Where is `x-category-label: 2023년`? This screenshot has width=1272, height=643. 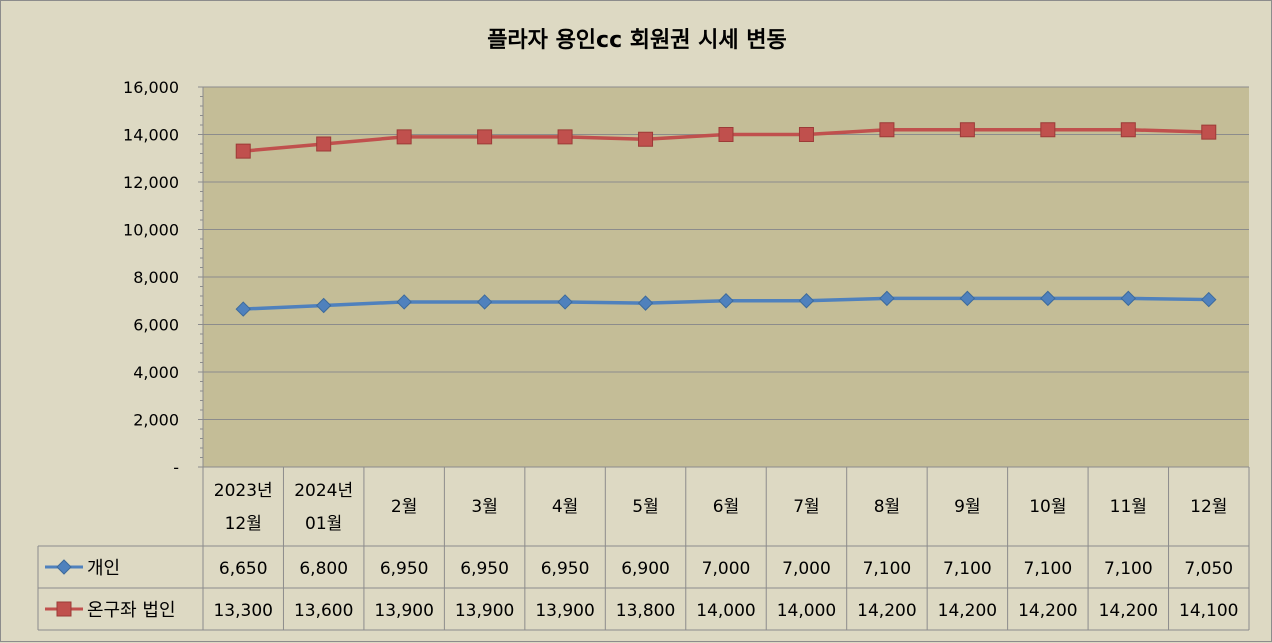
x-category-label: 2023년 is located at coordinates (243, 491).